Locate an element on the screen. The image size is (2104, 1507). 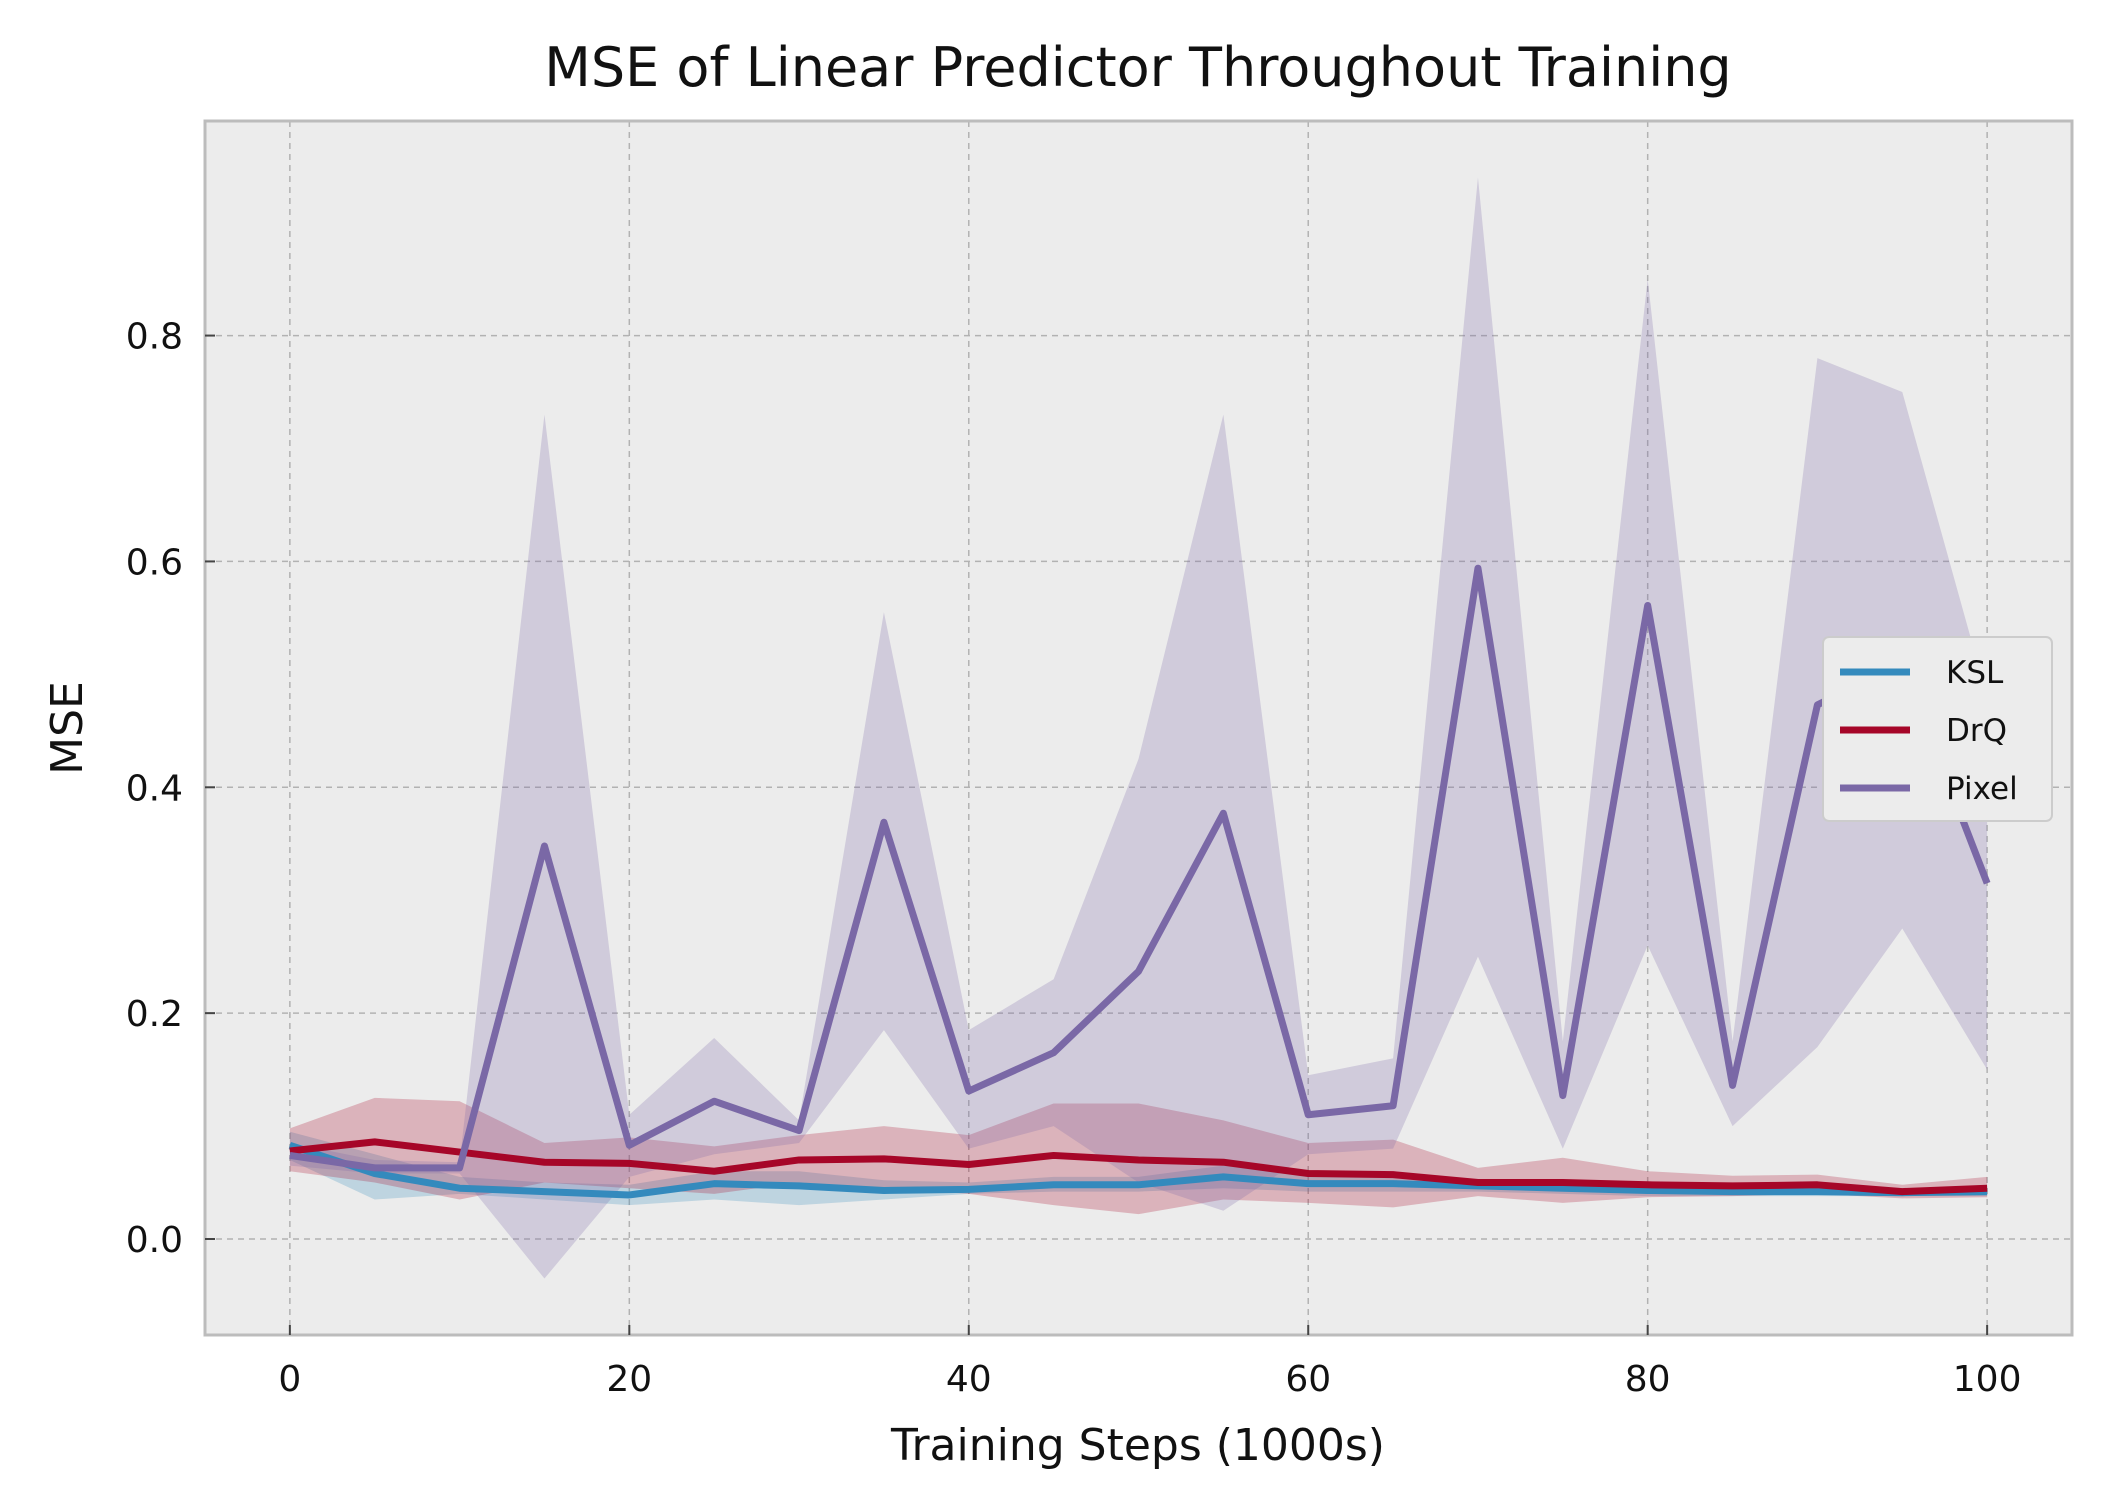
x-axis-ticks: 0 20 40 60 80 100 is located at coordinates (1149, 1362).